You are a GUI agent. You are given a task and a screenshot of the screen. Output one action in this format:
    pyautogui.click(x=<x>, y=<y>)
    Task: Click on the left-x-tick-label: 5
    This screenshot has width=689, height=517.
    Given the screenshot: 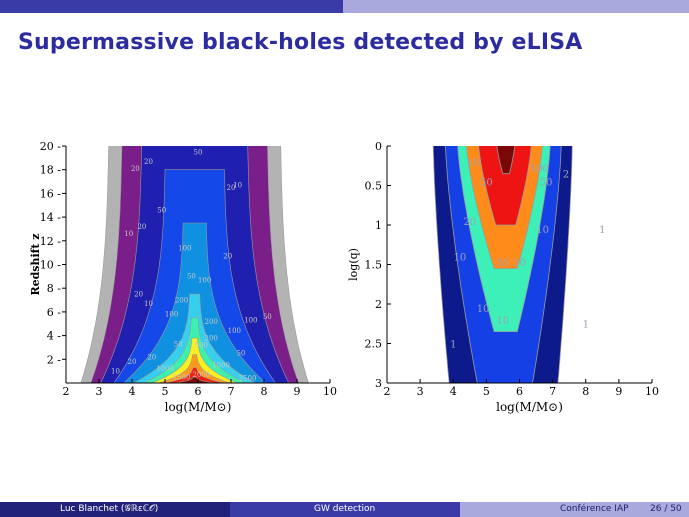 What is the action you would take?
    pyautogui.click(x=165, y=391)
    